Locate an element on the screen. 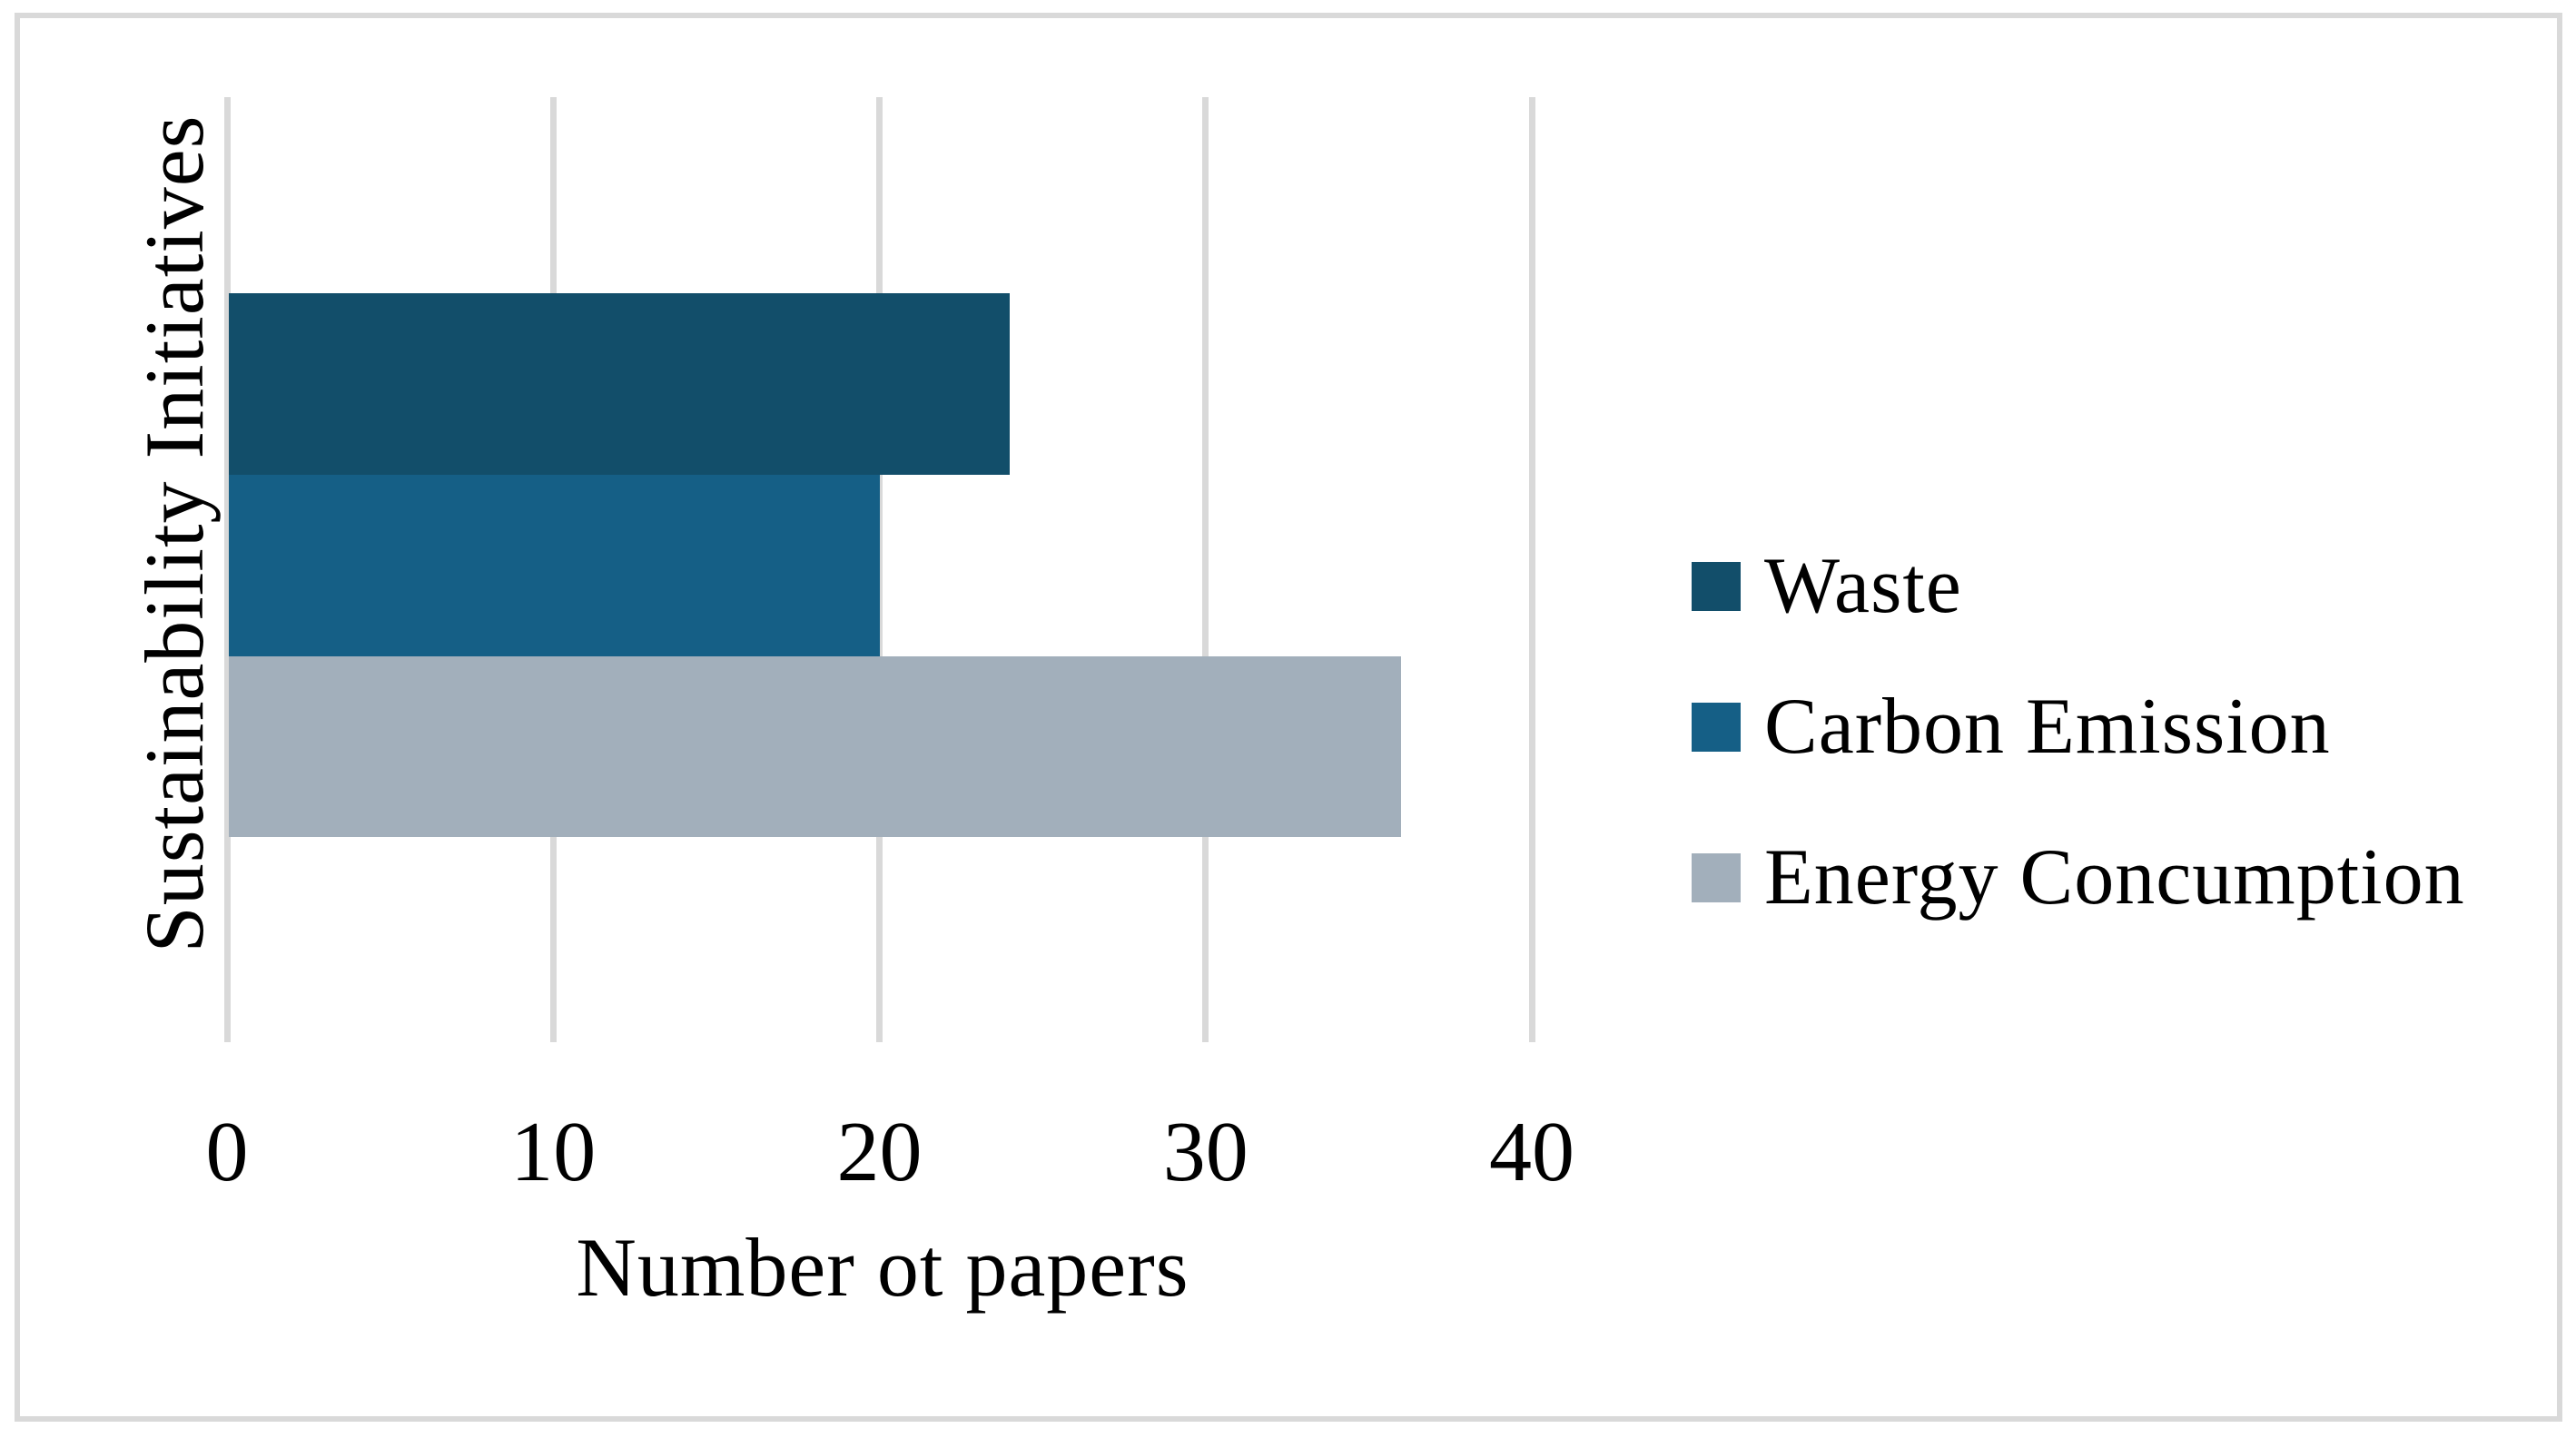  legend-swatch-waste is located at coordinates (1716, 587).